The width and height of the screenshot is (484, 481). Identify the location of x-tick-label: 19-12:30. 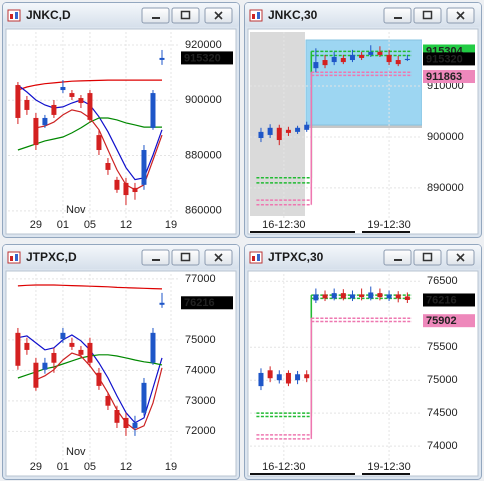
(388, 225).